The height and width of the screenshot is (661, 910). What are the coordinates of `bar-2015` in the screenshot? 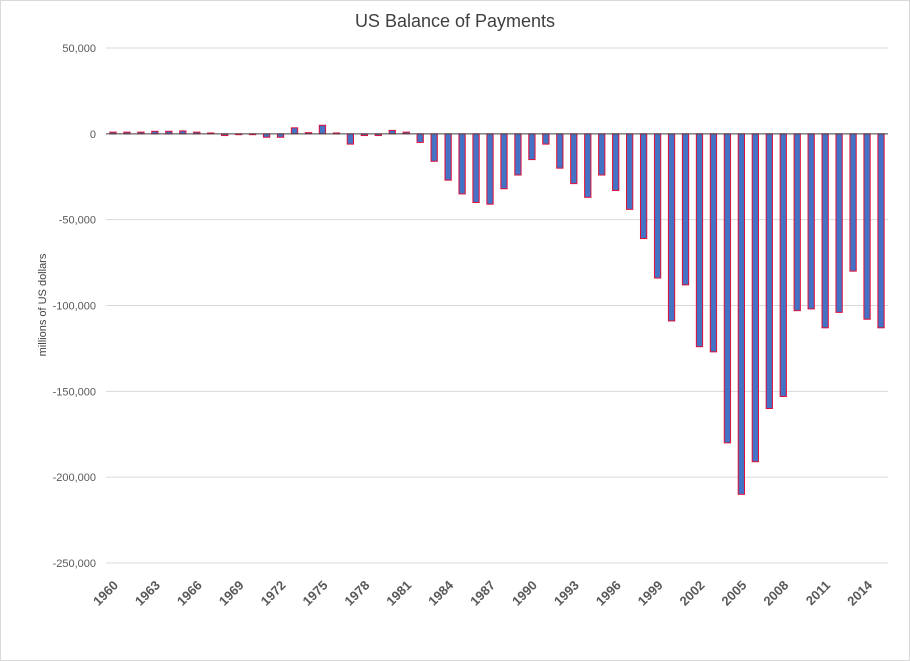 It's located at (881, 231).